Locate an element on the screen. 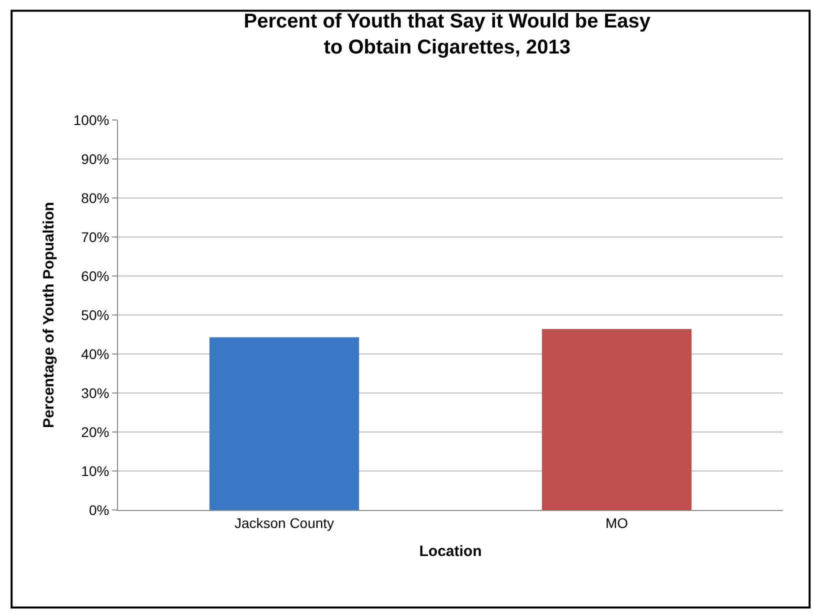  y-tick-label: 90% is located at coordinates (95, 158).